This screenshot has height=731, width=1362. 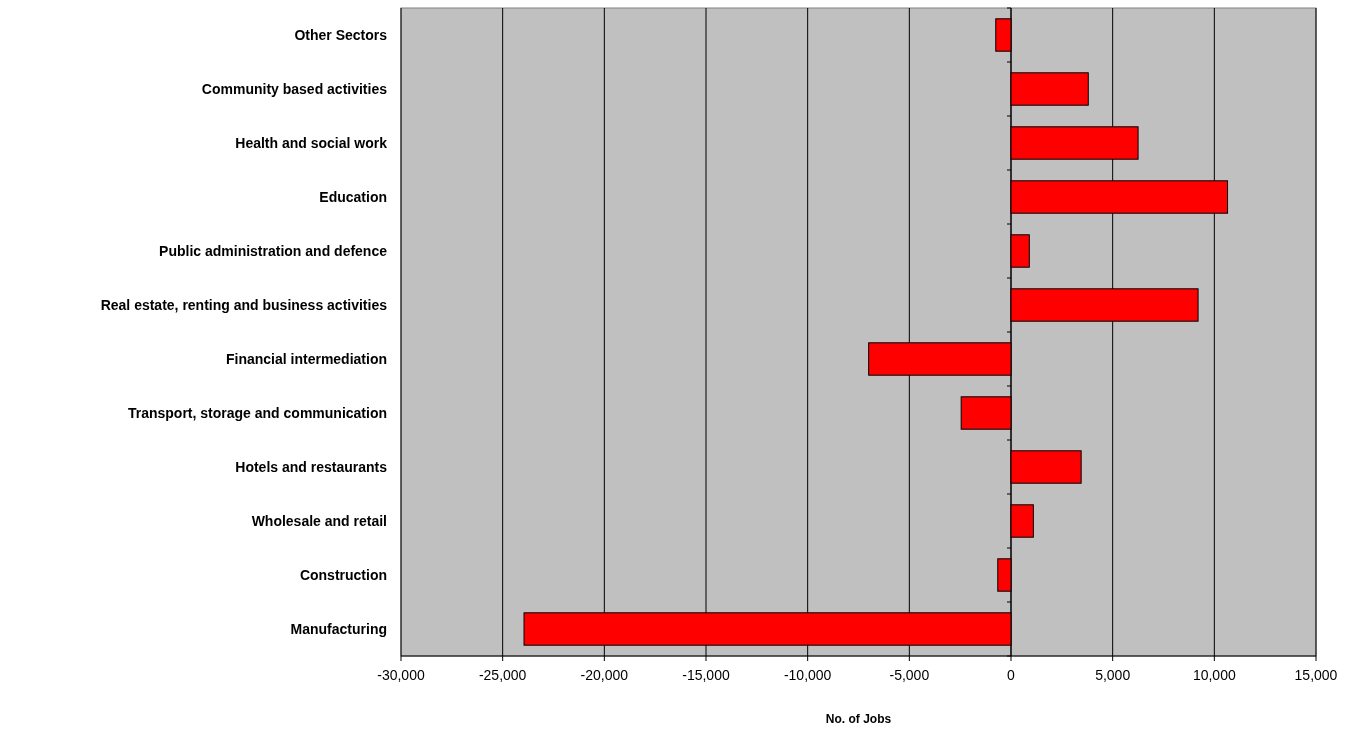 I want to click on y-tick-label: Education, so click(x=353, y=196).